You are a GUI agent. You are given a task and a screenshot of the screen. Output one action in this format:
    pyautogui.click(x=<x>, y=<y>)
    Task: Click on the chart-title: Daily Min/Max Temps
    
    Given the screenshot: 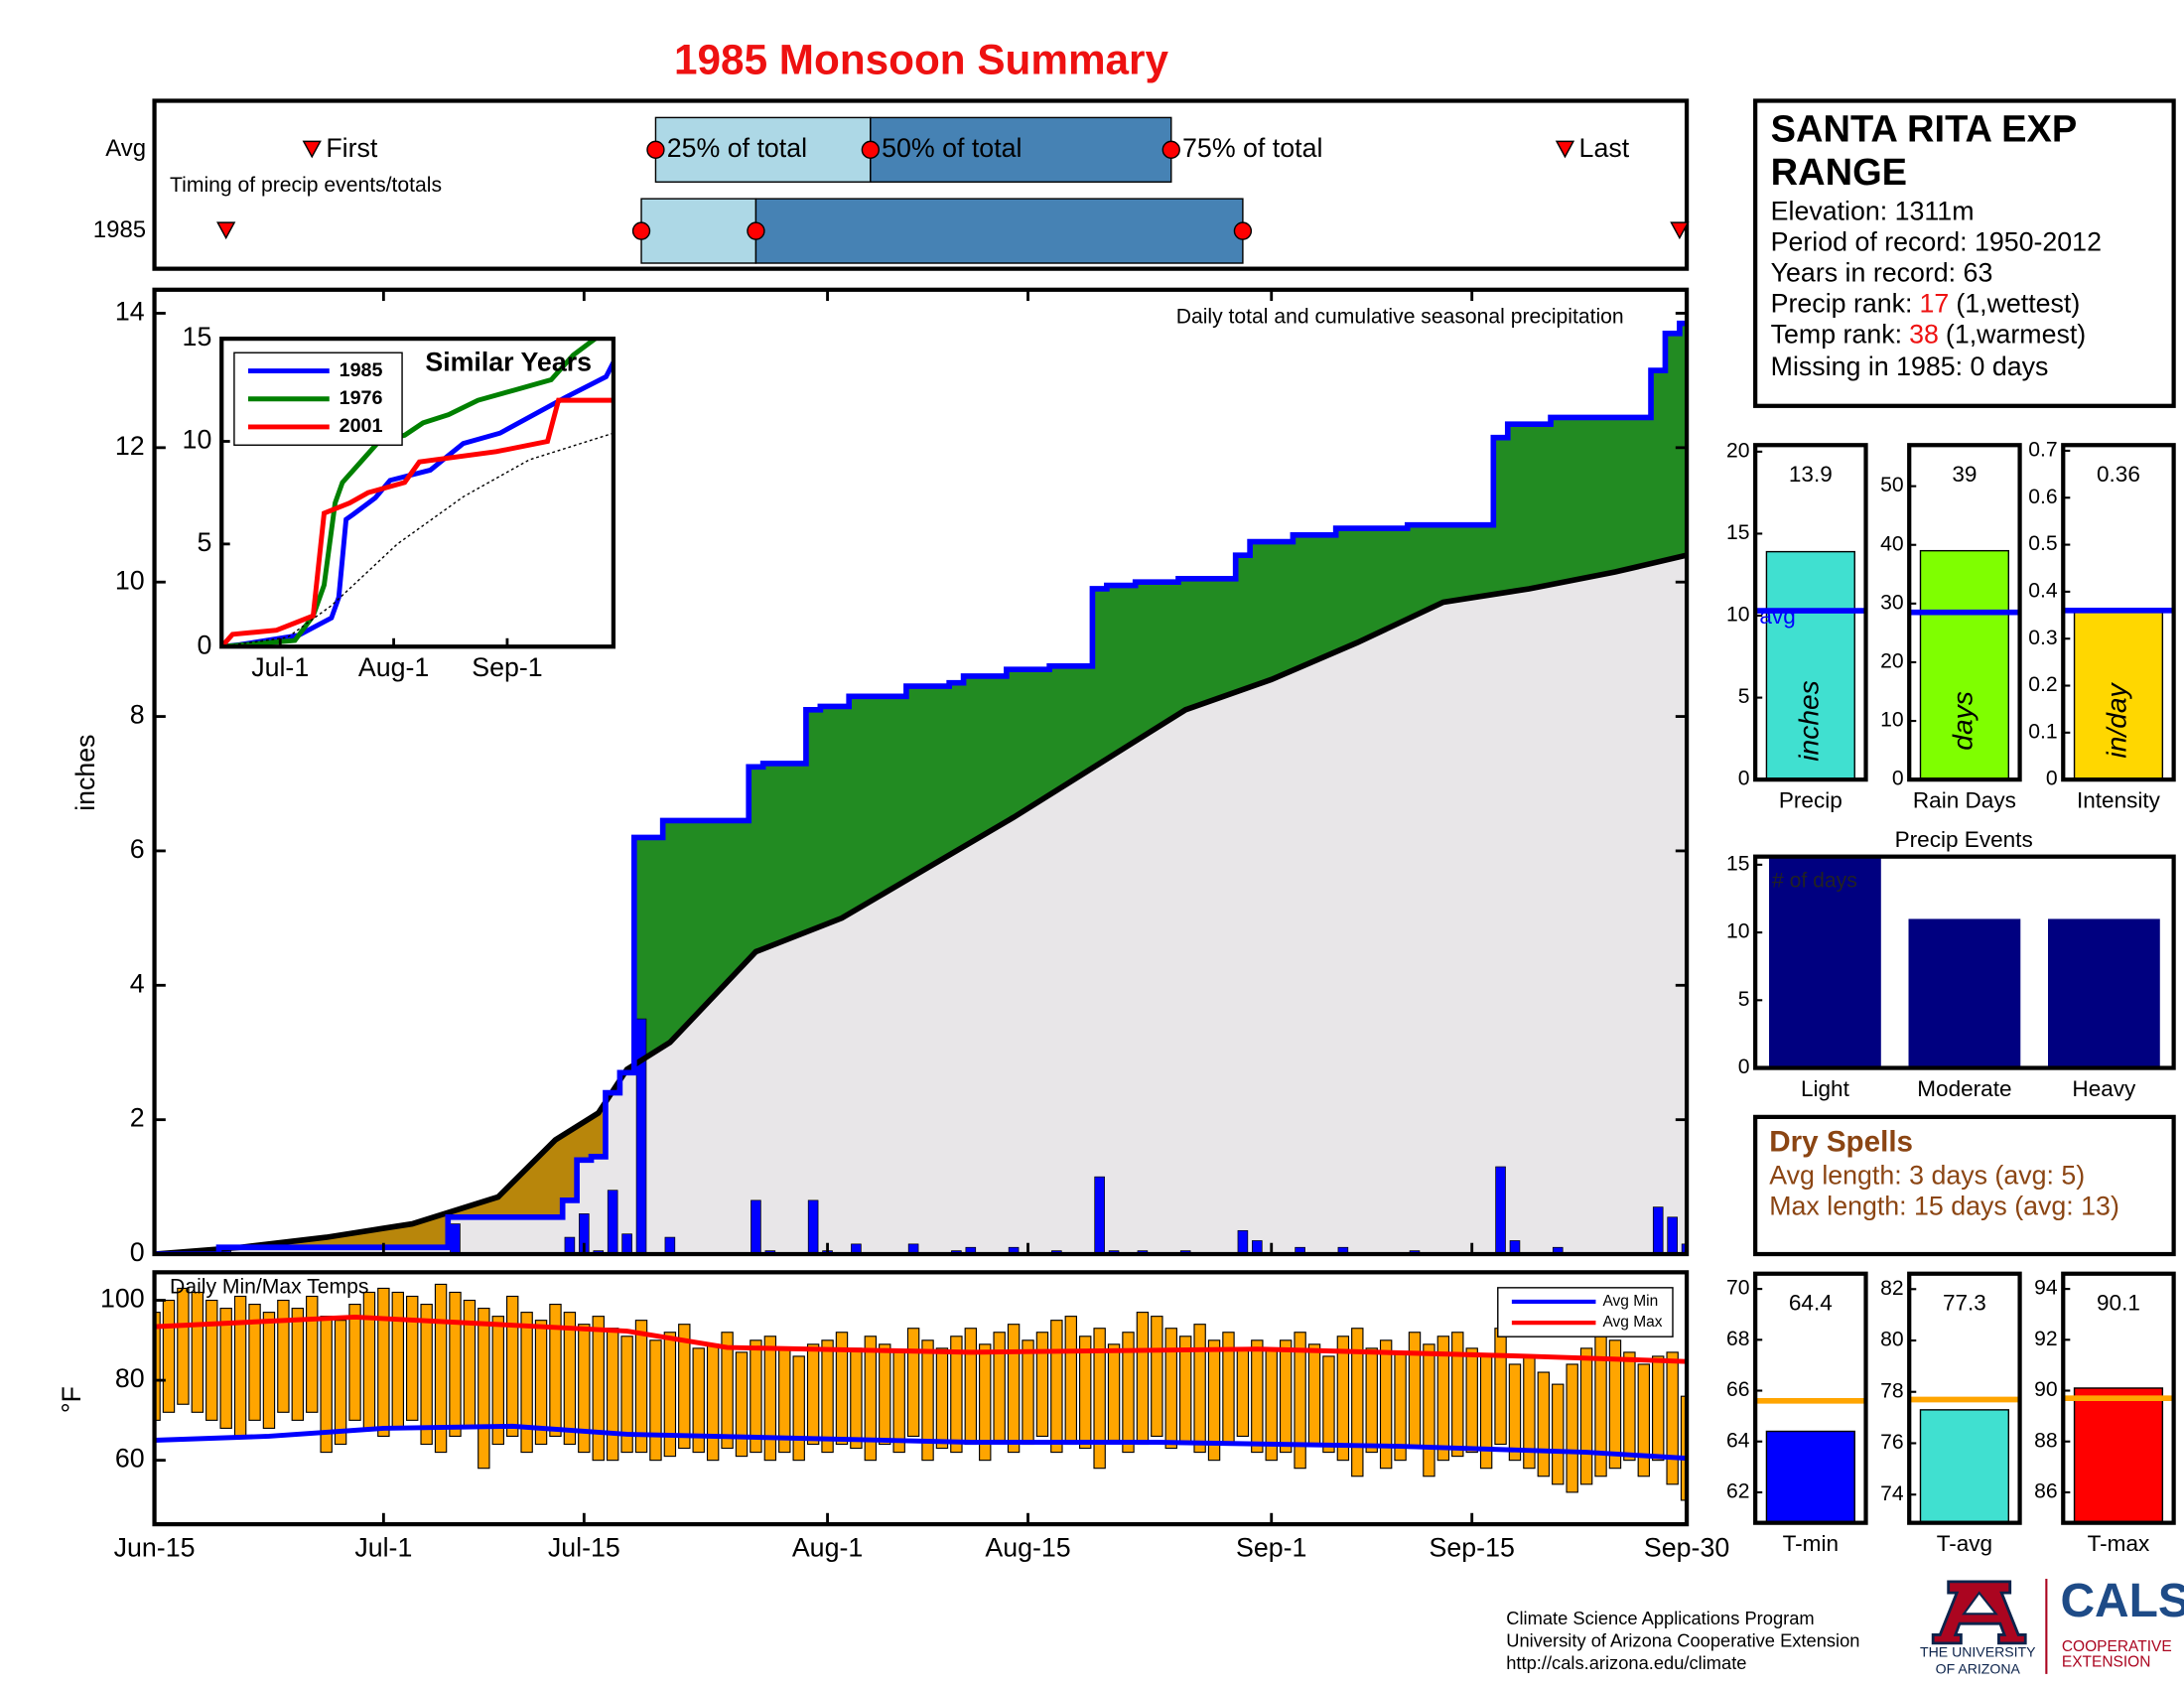 What is the action you would take?
    pyautogui.click(x=269, y=1286)
    